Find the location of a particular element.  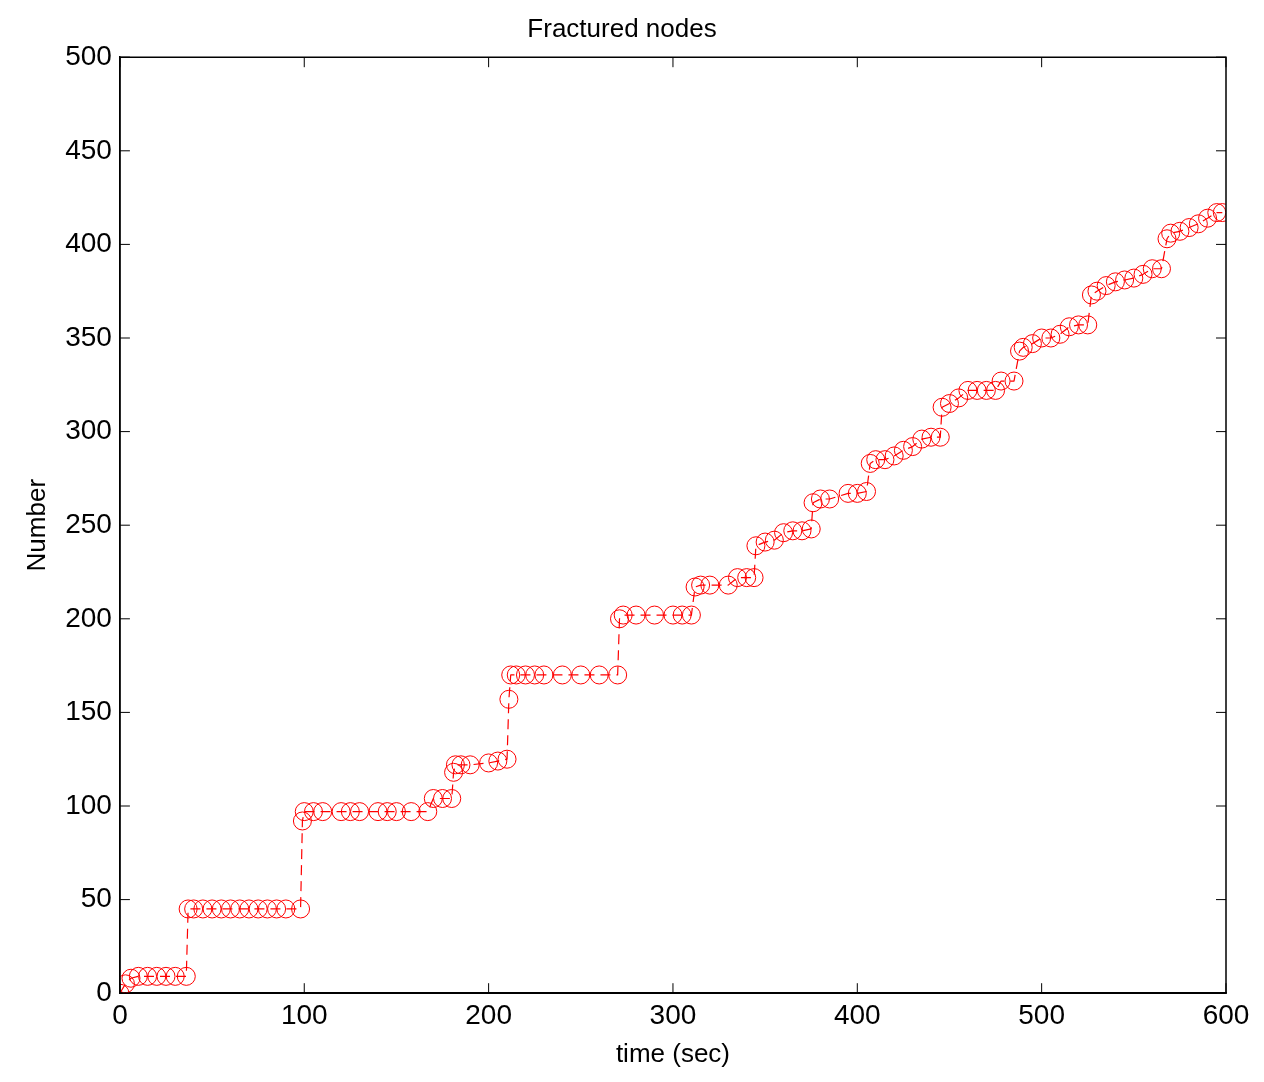

x-tick-label: 100 is located at coordinates (304, 1014).